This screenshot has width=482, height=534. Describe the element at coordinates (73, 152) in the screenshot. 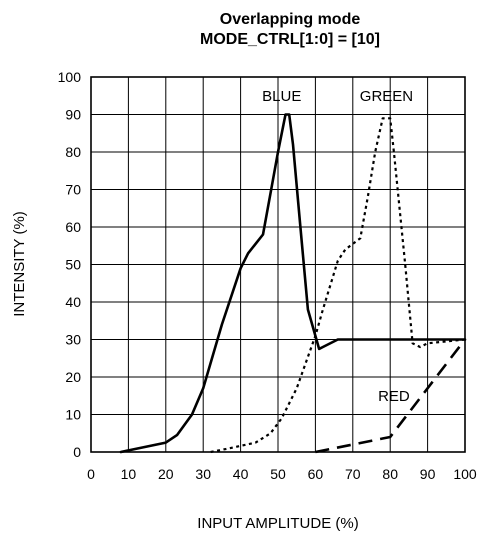

I see `y-tick-label: 80` at that location.